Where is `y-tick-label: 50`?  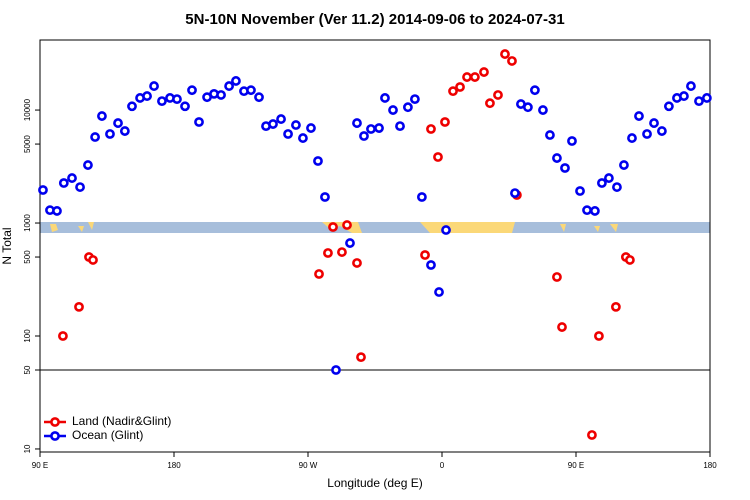
y-tick-label: 50 is located at coordinates (27, 369).